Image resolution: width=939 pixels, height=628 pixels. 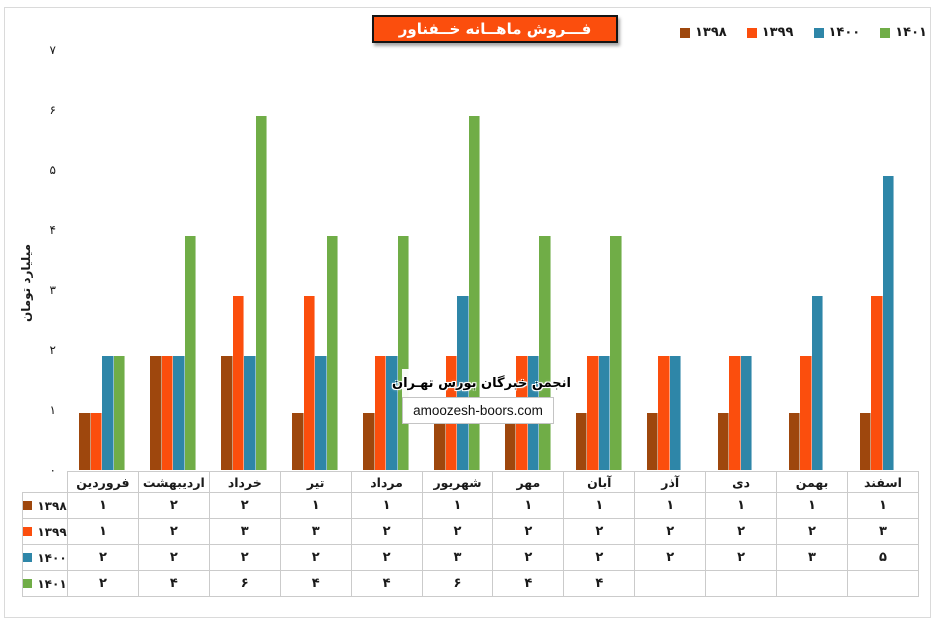 I want to click on bar-series0-cat9, so click(x=723, y=441).